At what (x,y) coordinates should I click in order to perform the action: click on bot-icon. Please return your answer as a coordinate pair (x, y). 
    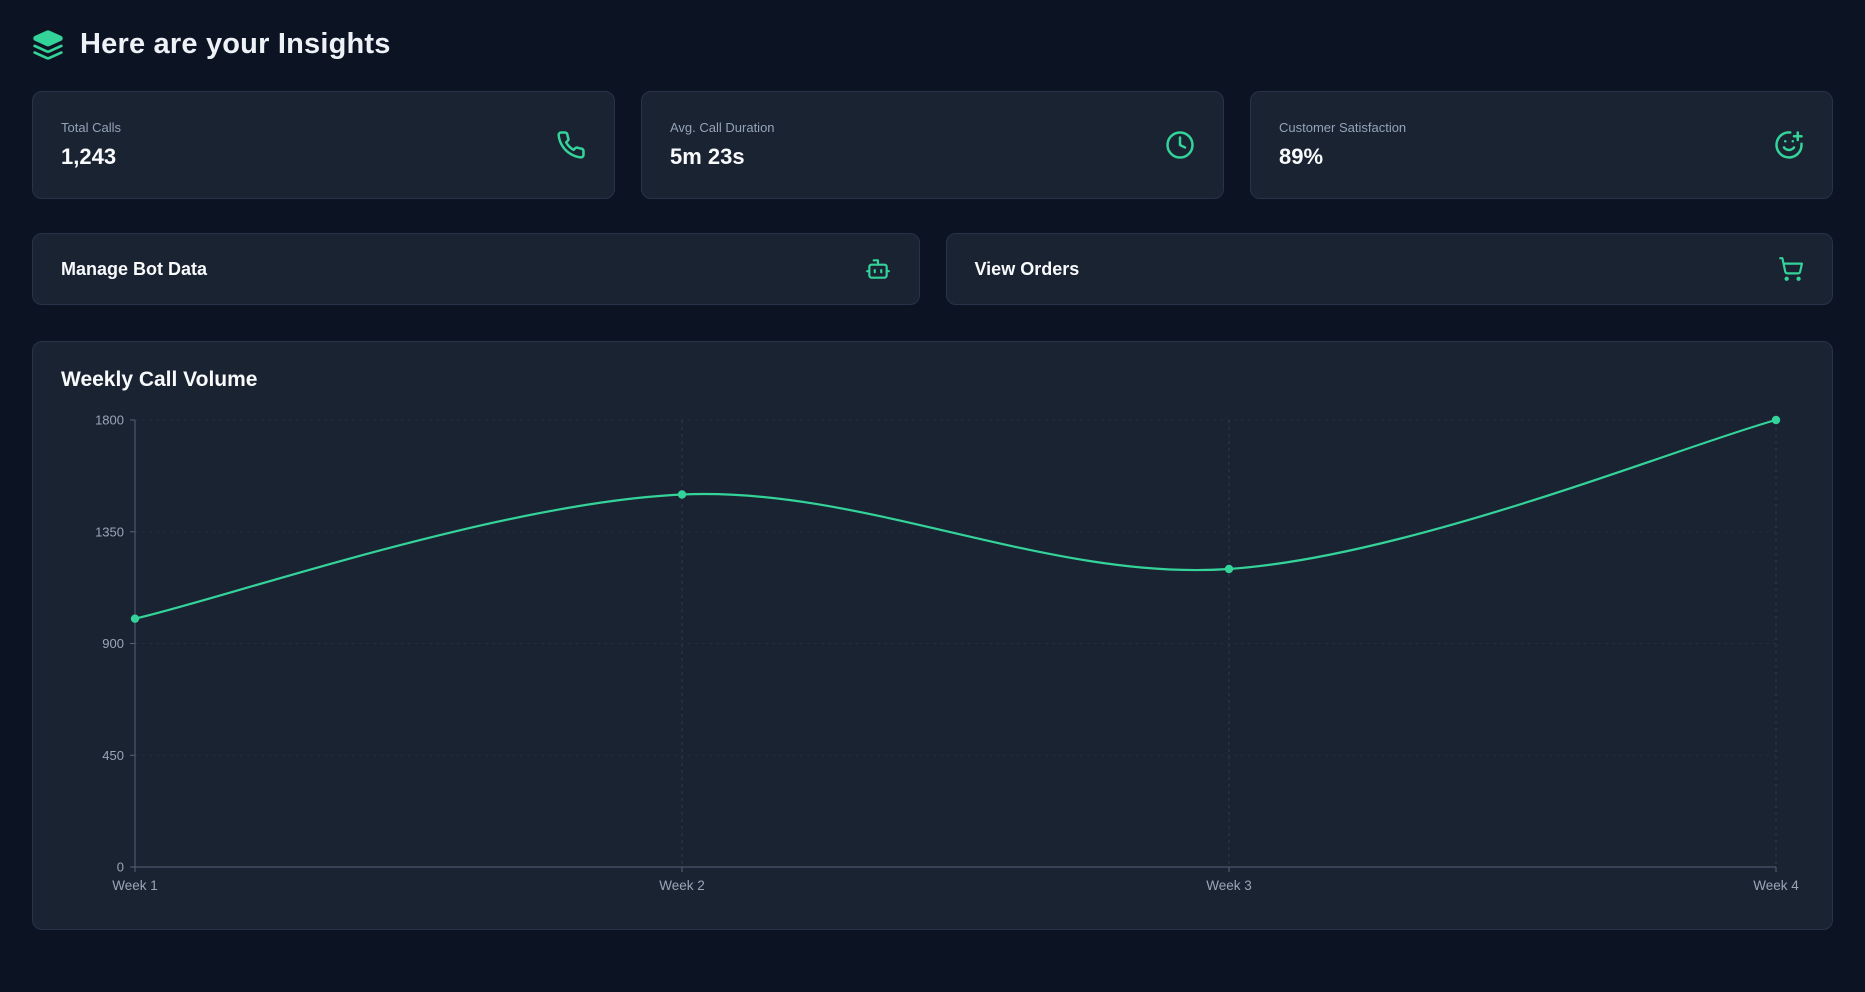
    Looking at the image, I should click on (878, 269).